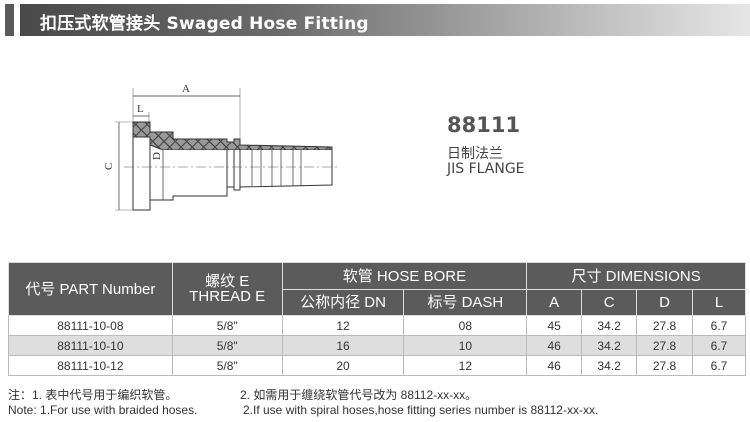 Image resolution: width=750 pixels, height=422 pixels. Describe the element at coordinates (359, 395) in the screenshot. I see `note-cn-2: 2. 如需用于缠绕软管代号改为 88112-xx-xx。` at that location.